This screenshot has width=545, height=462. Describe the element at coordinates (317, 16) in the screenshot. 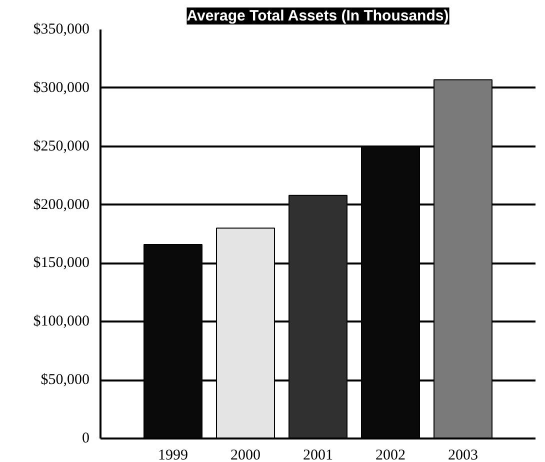

I see `chart-title: Average Total Assets (In Thousands)` at that location.